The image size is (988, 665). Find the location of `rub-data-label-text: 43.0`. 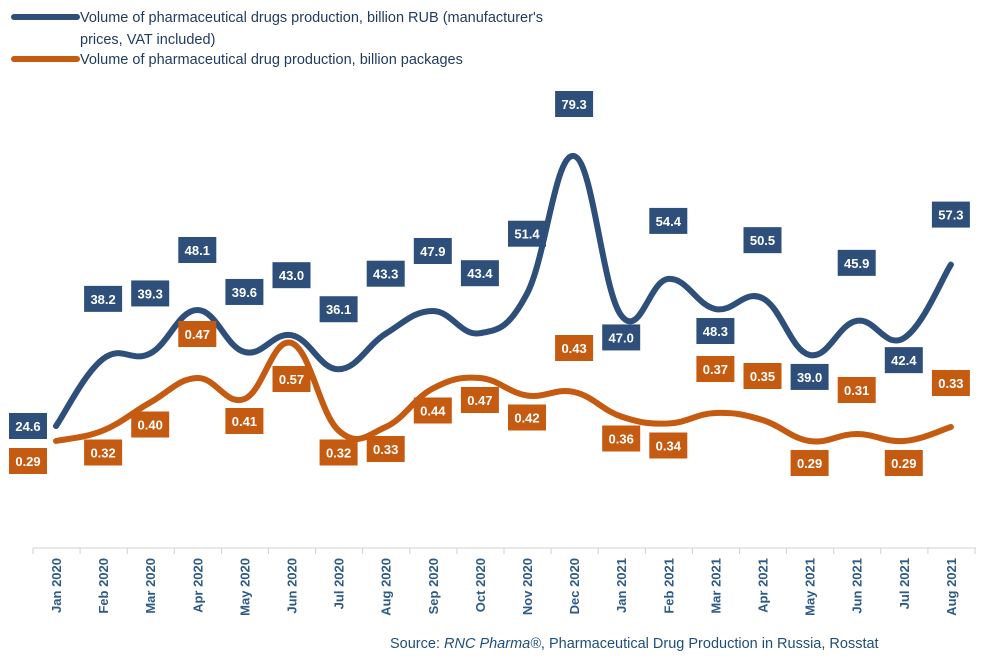

rub-data-label-text: 43.0 is located at coordinates (291, 275).